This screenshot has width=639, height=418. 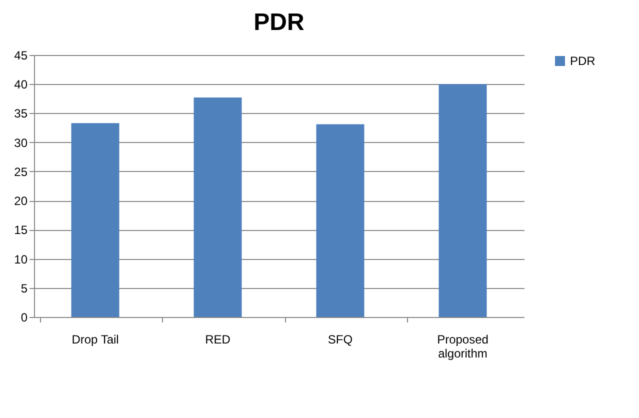 I want to click on chart-title: PDR, so click(x=279, y=22).